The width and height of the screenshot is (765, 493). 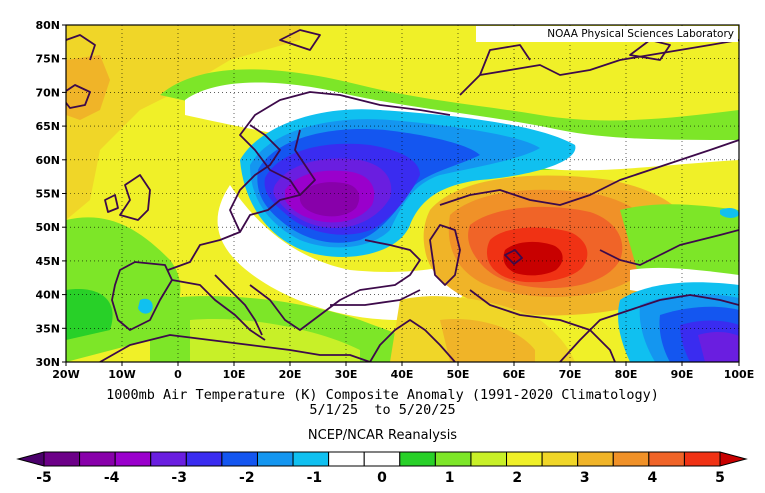 I want to click on coast-italy-west, so click(x=218, y=310).